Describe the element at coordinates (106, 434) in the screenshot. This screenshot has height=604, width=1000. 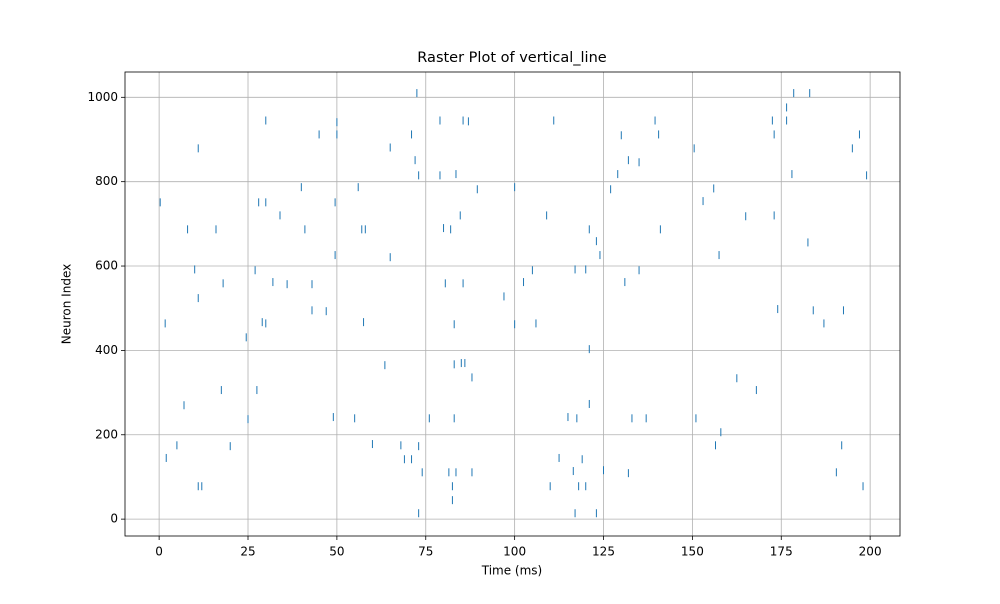
I see `y-tick-label: 200` at that location.